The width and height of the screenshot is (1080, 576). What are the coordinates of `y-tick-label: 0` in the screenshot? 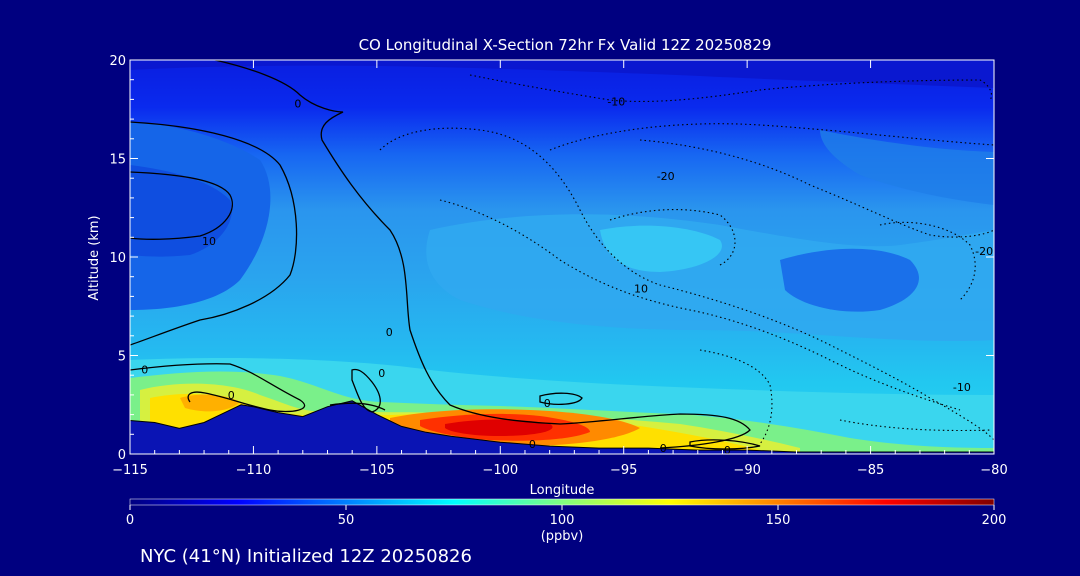 It's located at (122, 455).